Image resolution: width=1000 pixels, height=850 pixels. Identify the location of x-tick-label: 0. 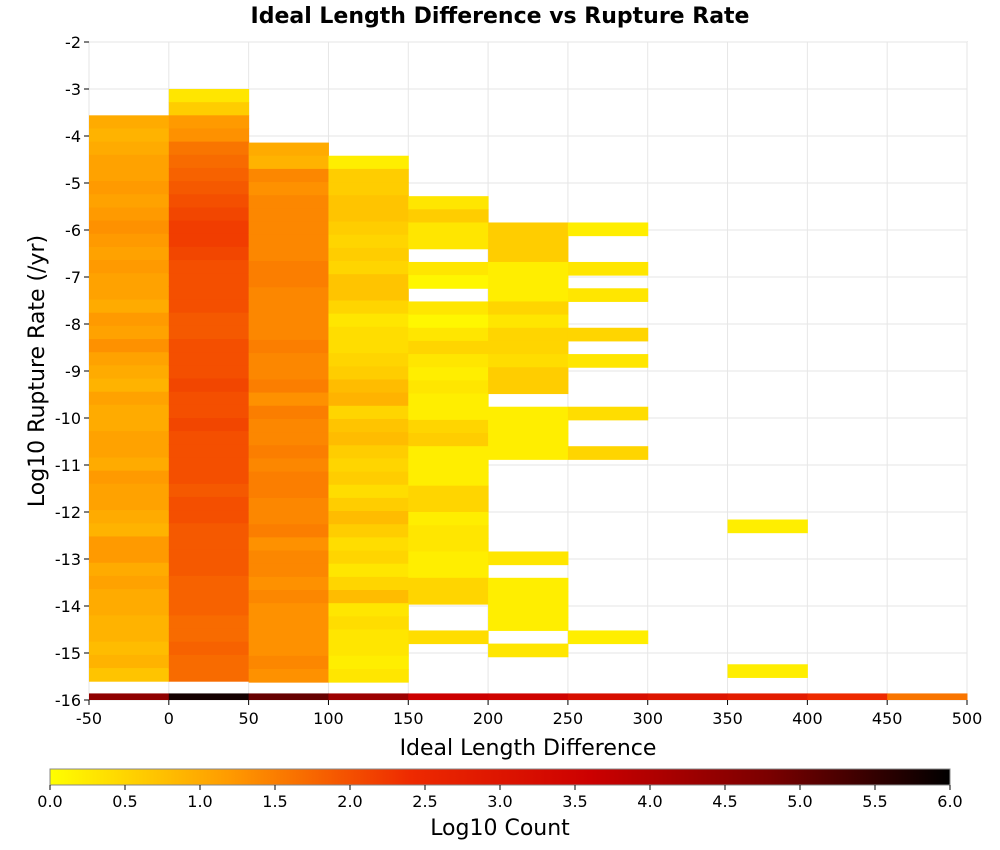
(169, 718).